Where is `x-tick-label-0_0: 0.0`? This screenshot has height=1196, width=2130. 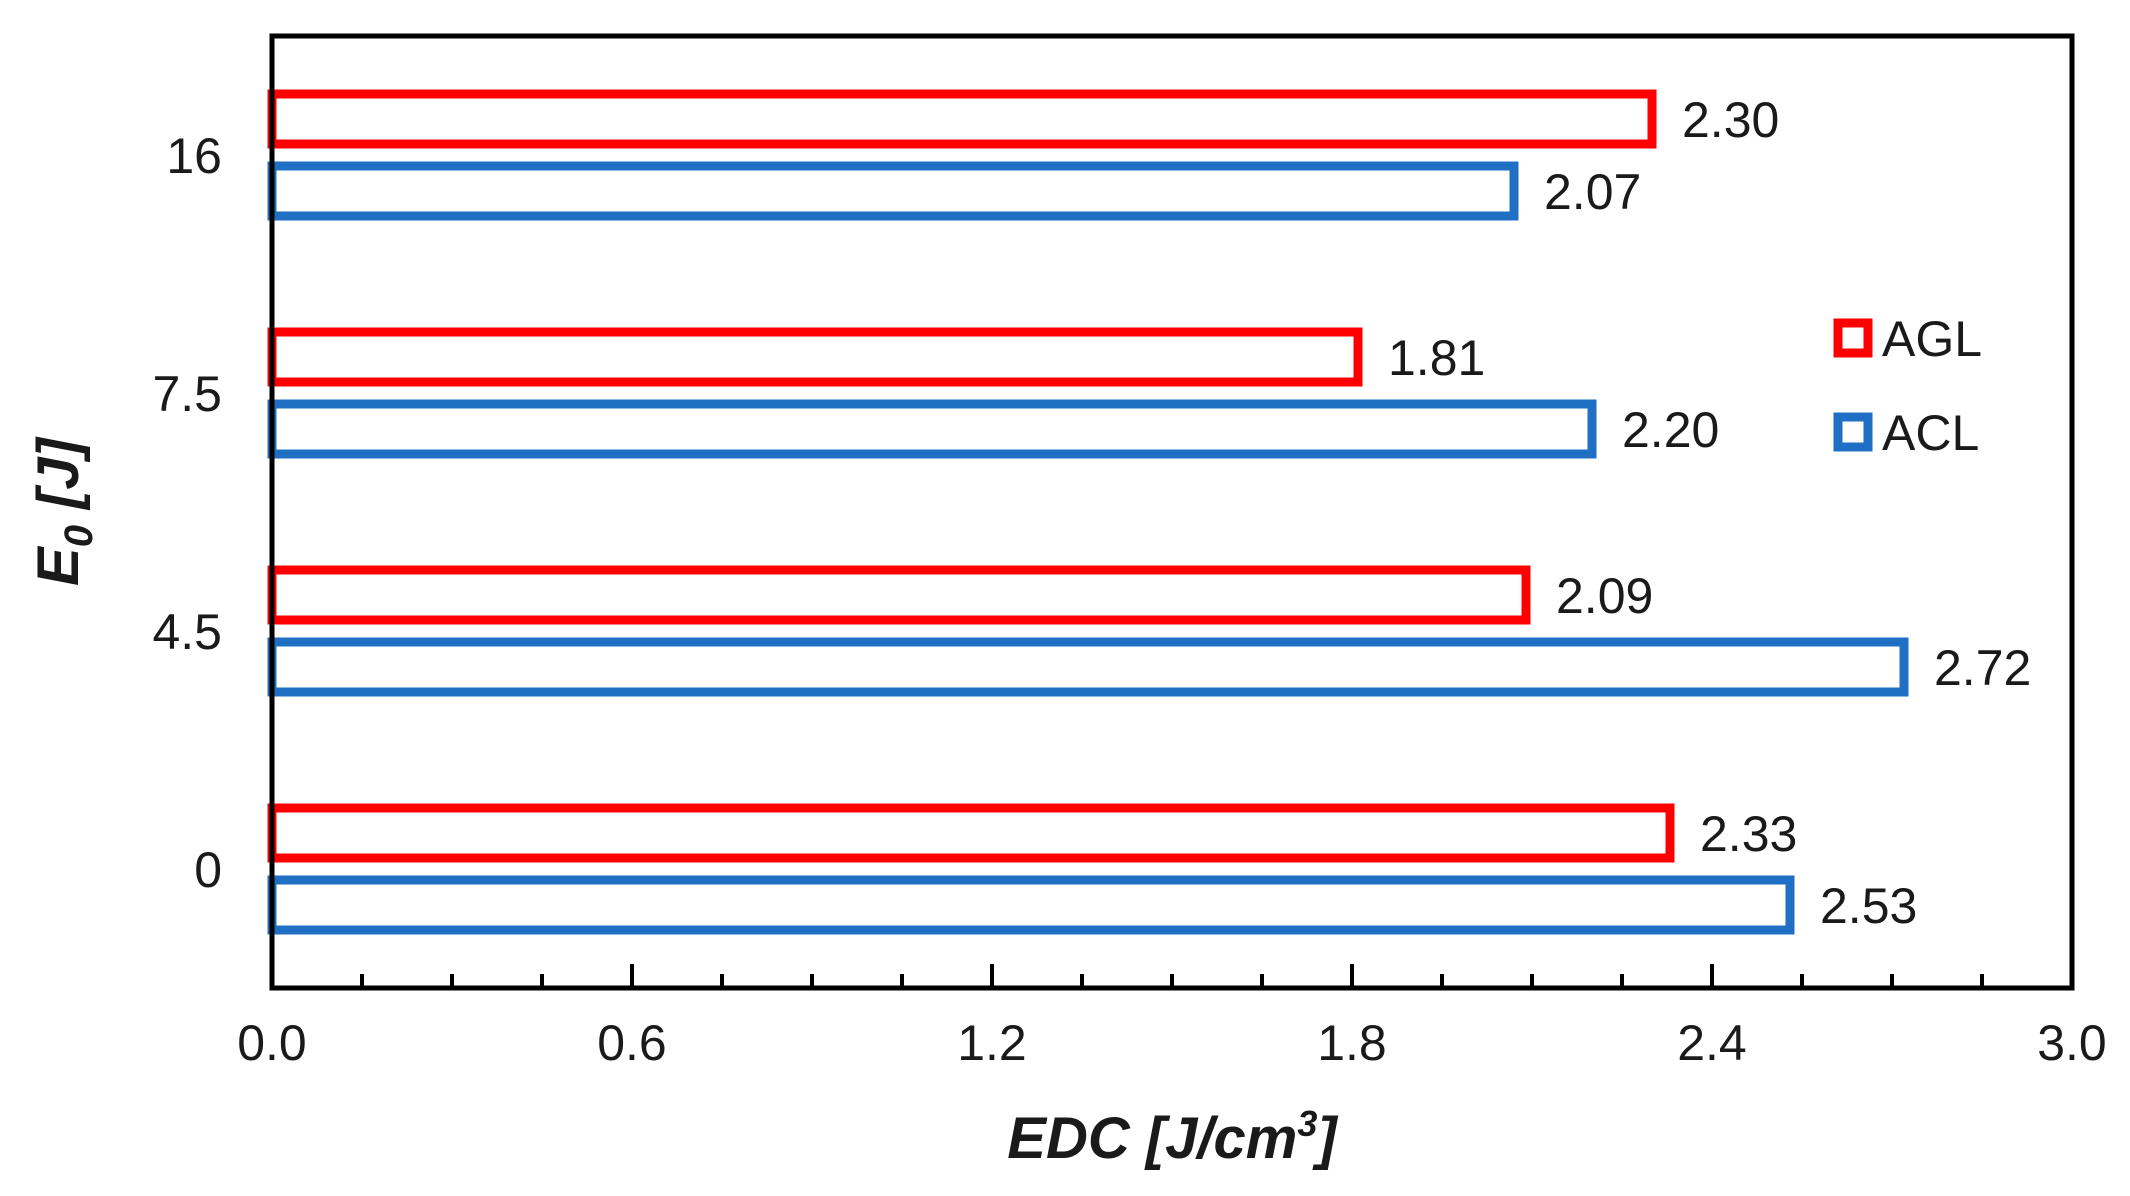
x-tick-label-0_0: 0.0 is located at coordinates (272, 1043).